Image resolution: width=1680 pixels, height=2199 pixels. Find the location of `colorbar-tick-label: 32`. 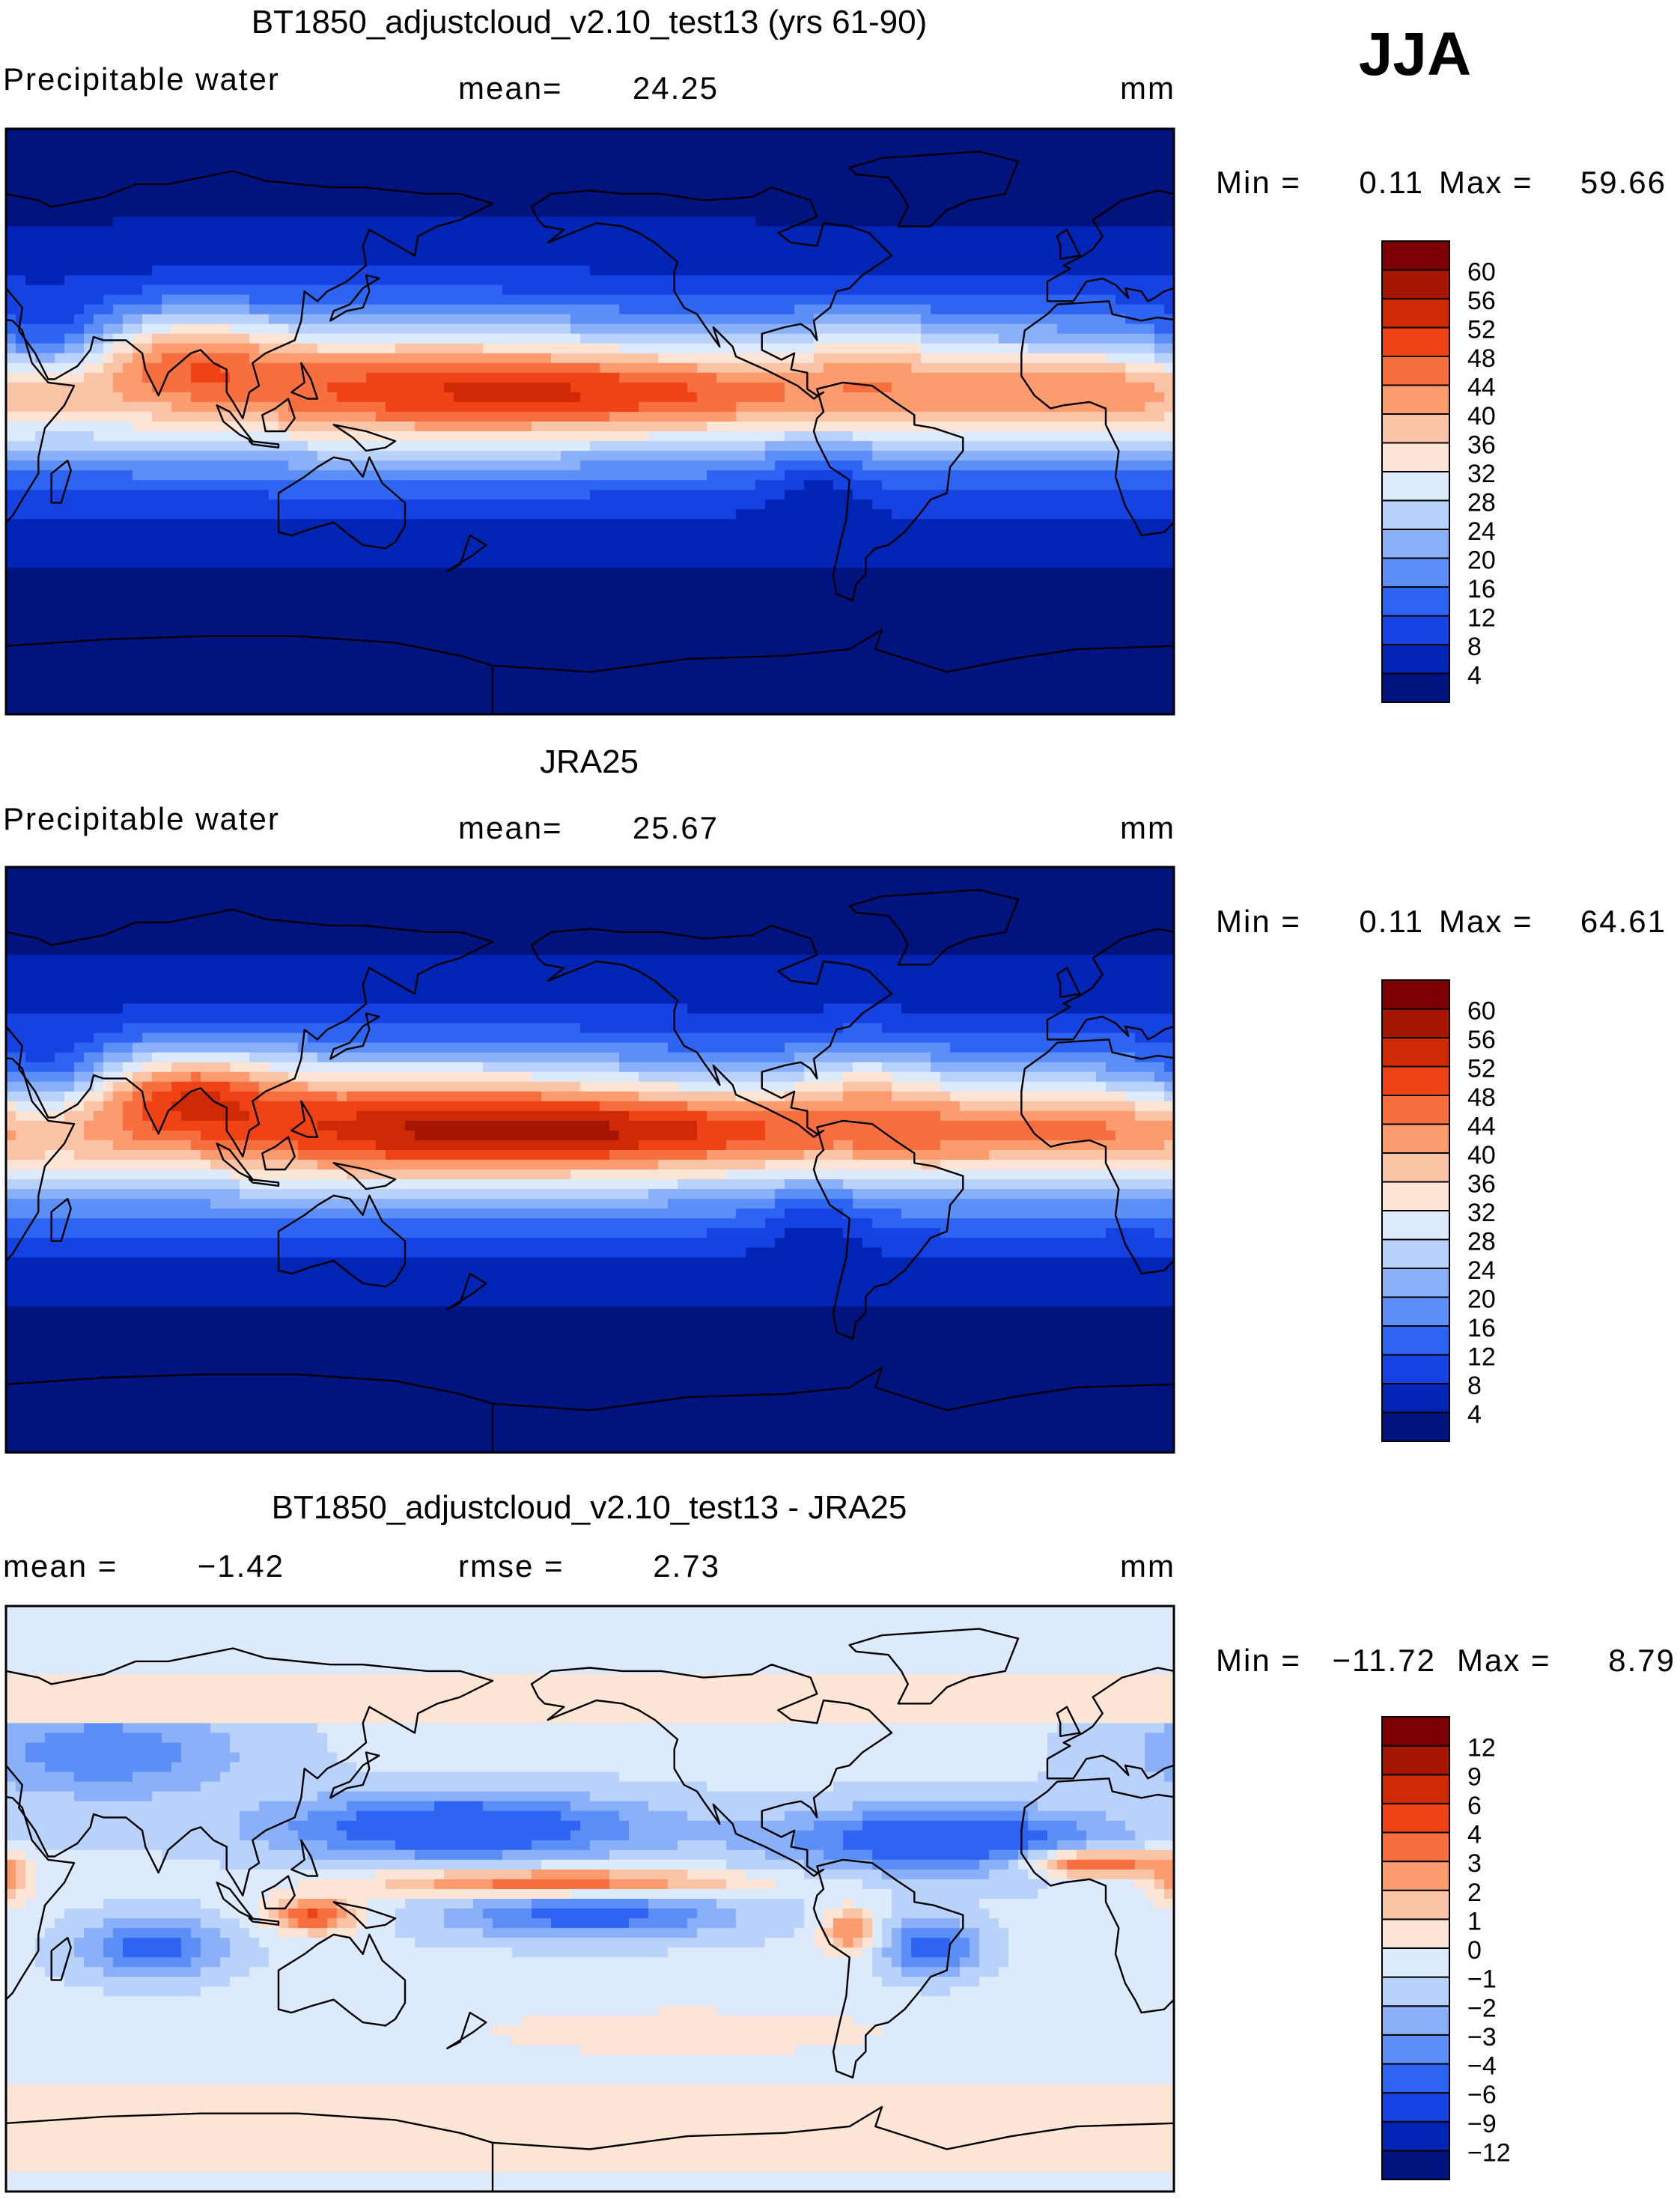

colorbar-tick-label: 32 is located at coordinates (1481, 474).